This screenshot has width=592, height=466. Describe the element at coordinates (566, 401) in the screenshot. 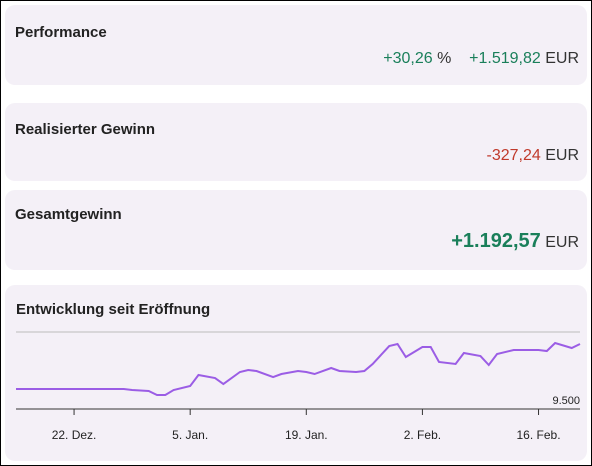

I see `y-tick-label: 9.500` at that location.